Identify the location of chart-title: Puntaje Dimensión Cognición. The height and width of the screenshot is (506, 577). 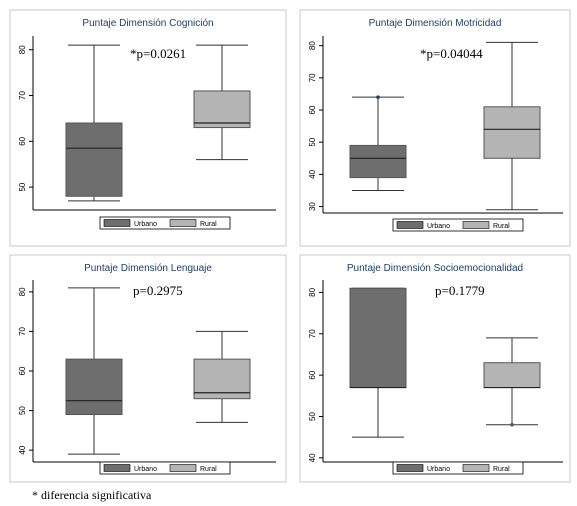
(147, 23).